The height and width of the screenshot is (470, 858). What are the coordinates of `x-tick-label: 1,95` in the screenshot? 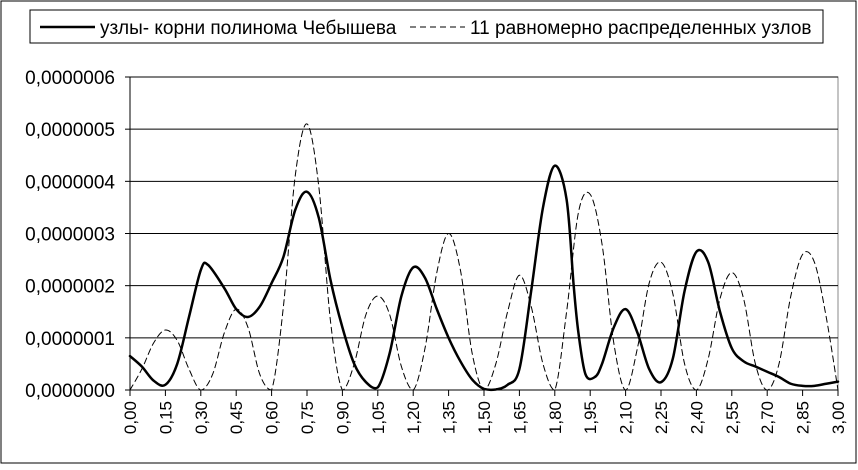 It's located at (590, 417).